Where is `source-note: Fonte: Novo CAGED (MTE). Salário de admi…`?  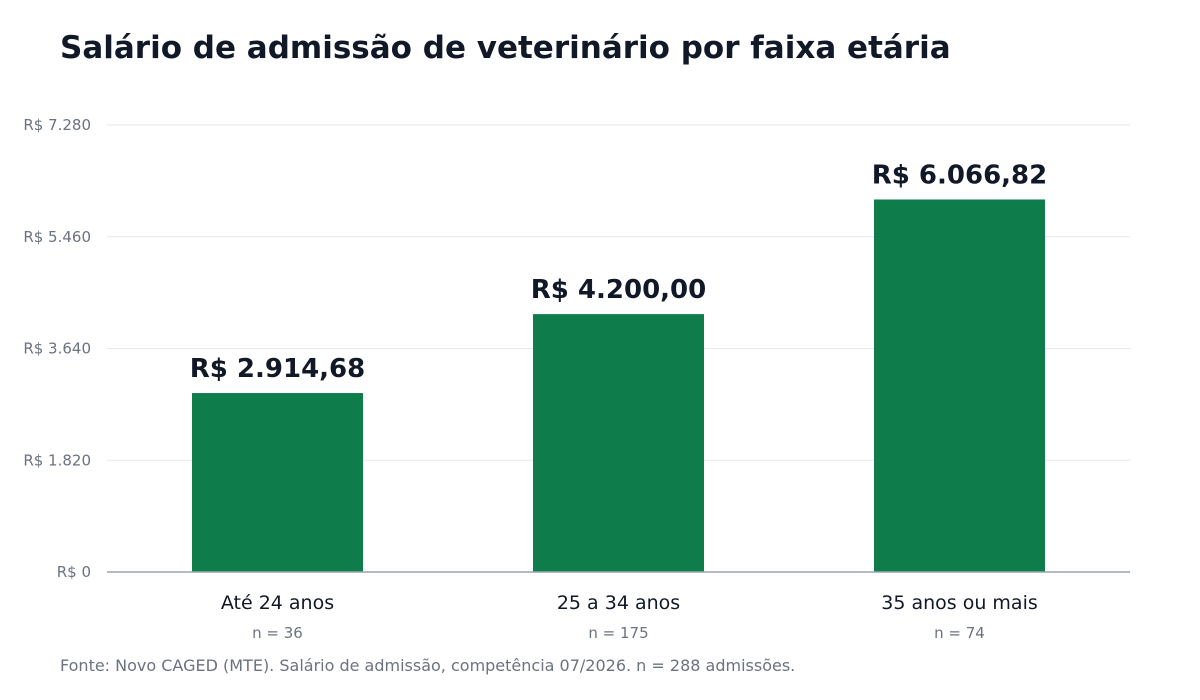 source-note: Fonte: Novo CAGED (MTE). Salário de admi… is located at coordinates (428, 665).